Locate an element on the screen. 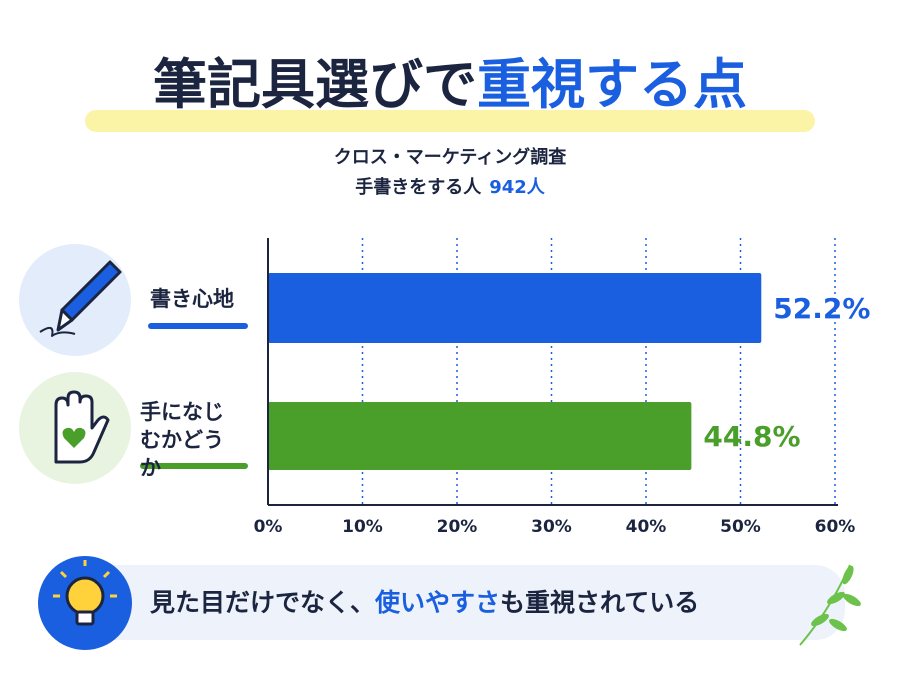  x-tick-label: 40% is located at coordinates (646, 527).